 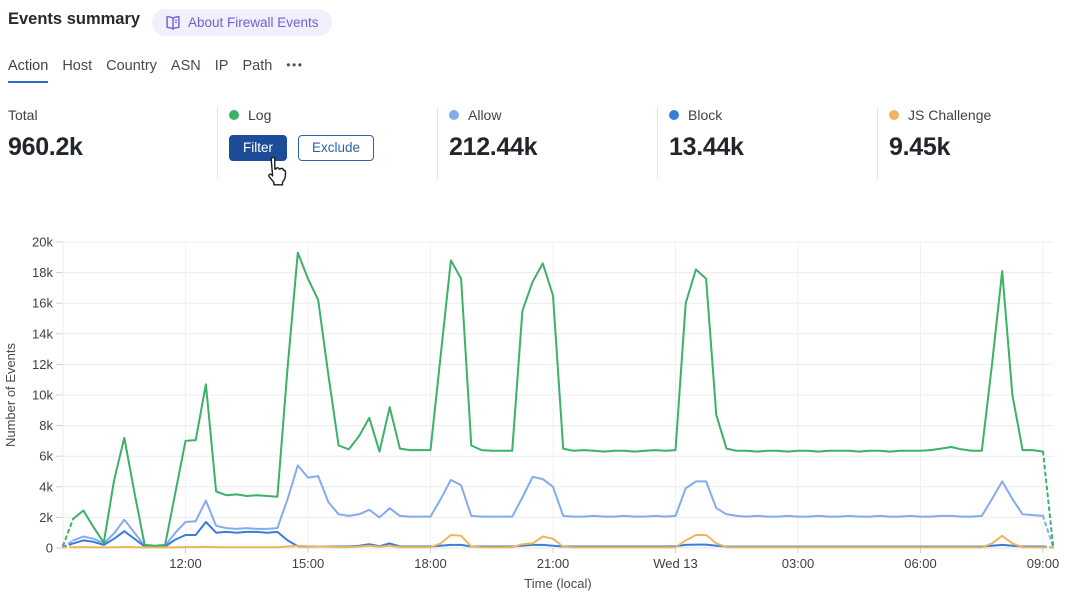 I want to click on svg-text: Number of Events, so click(x=10, y=394).